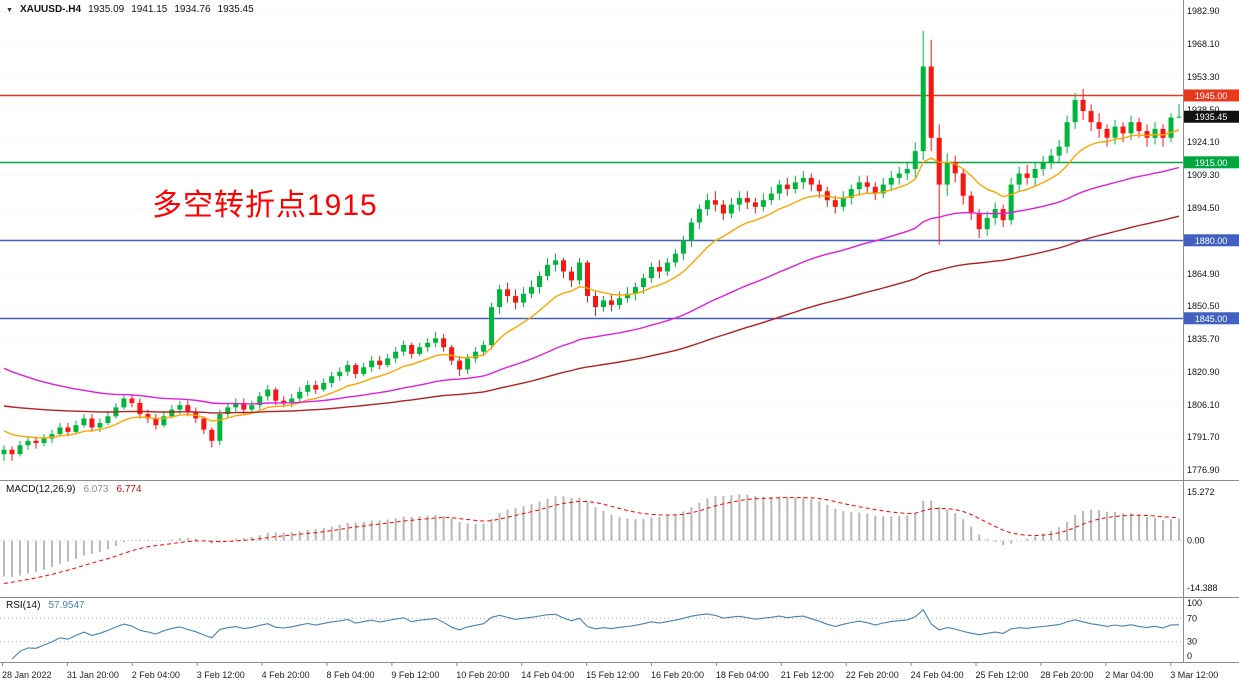 Image resolution: width=1239 pixels, height=692 pixels. I want to click on time-label: 25 Feb 12:00, so click(1002, 675).